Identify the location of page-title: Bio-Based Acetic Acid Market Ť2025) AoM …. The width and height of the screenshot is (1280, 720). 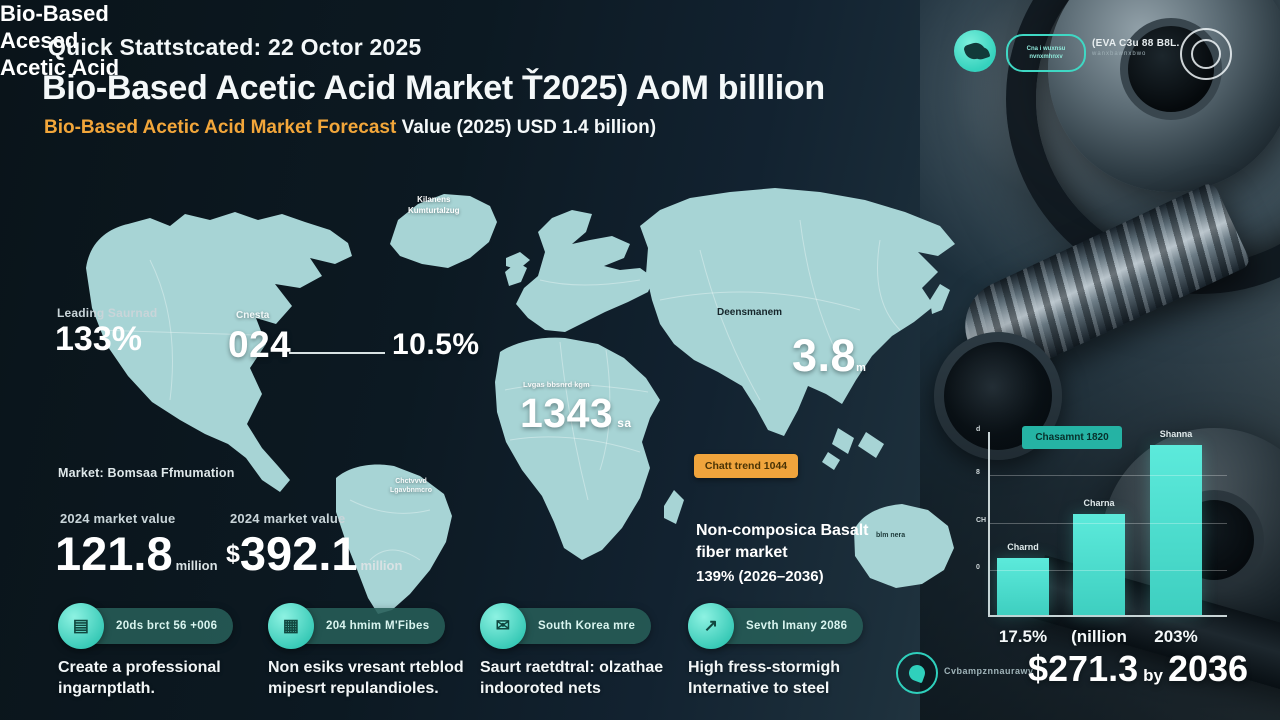
(433, 88).